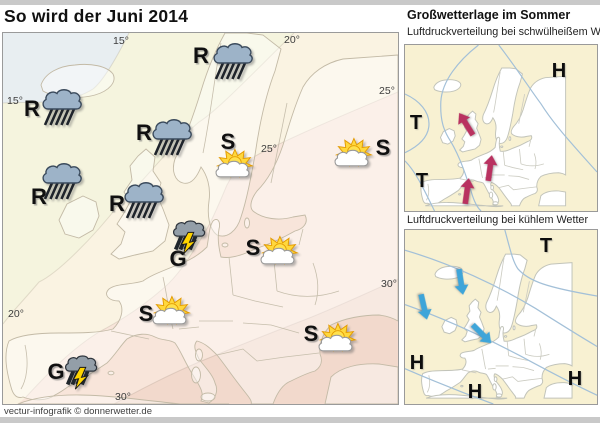 The image size is (600, 423). What do you see at coordinates (489, 15) in the screenshot?
I see `panel-title: Großwetterlage im Sommer` at bounding box center [489, 15].